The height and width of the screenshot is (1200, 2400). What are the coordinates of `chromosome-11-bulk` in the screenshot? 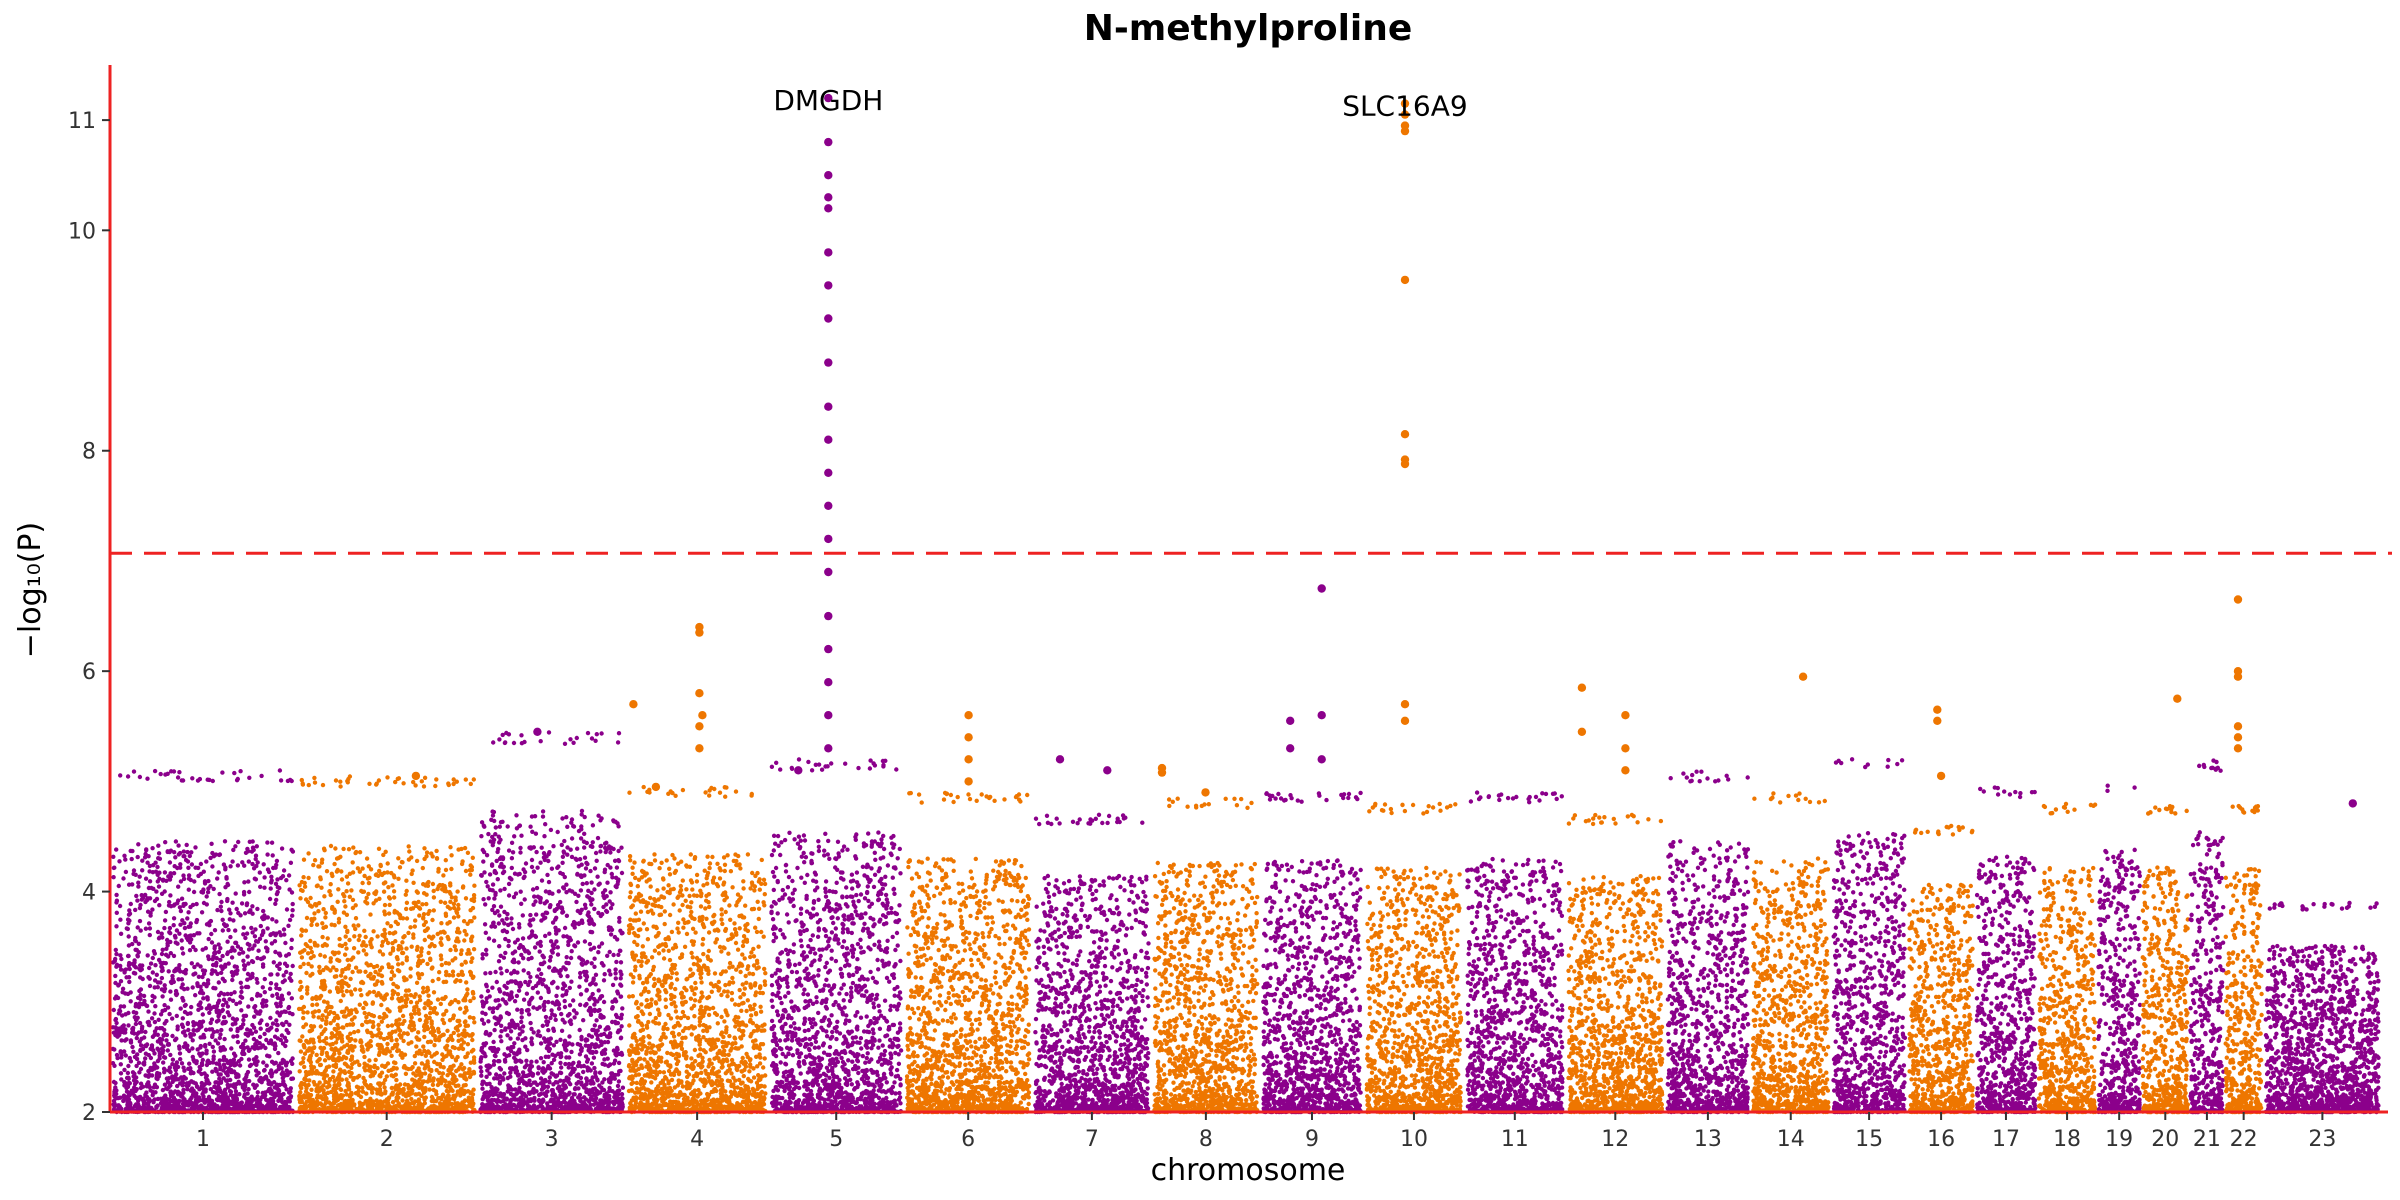 It's located at (1515, 952).